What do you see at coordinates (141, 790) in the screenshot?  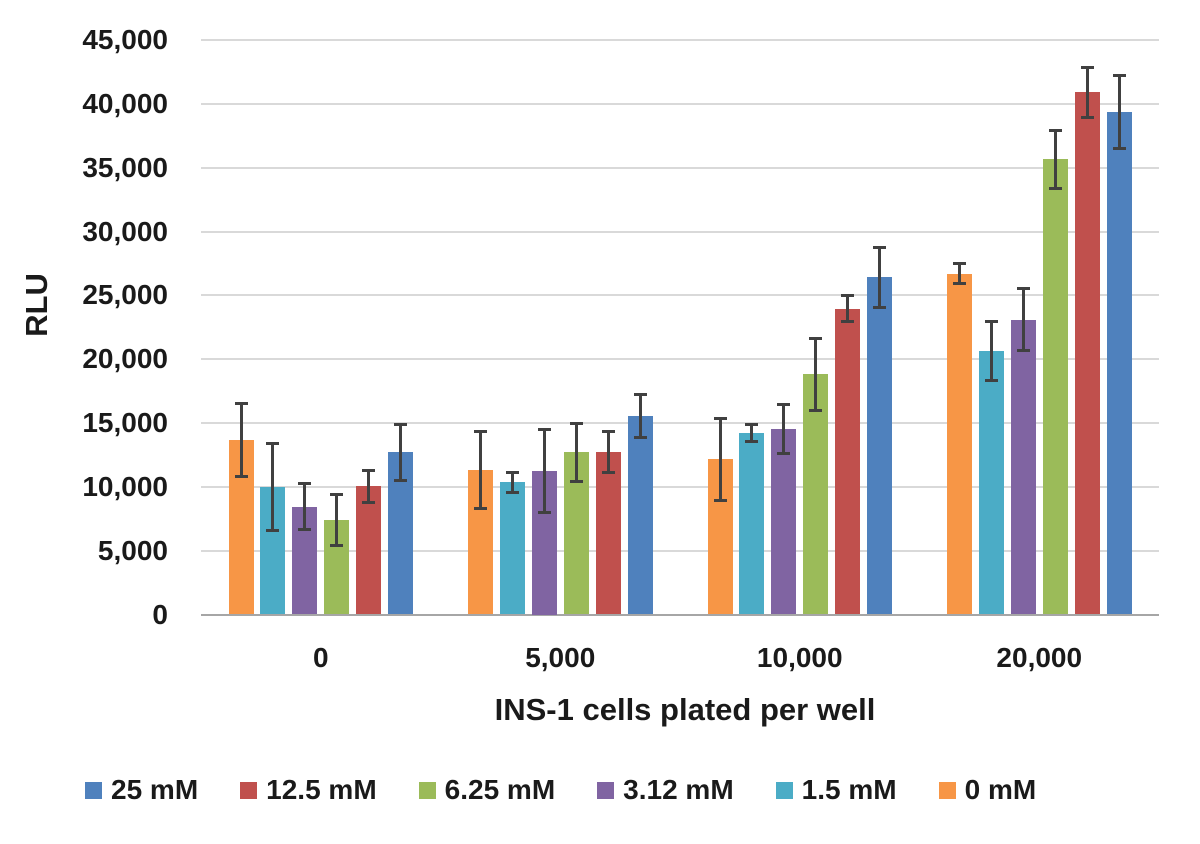 I see `legend-item: 25 mM` at bounding box center [141, 790].